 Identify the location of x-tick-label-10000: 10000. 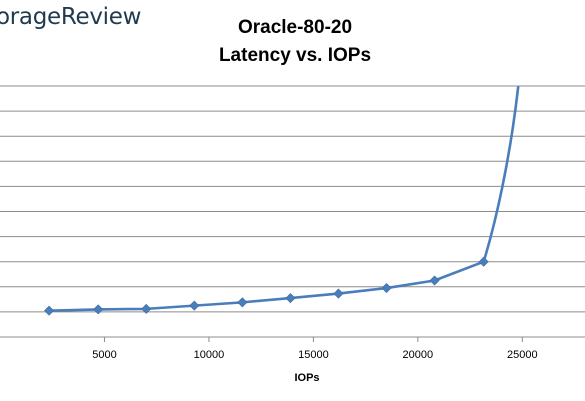
(209, 355).